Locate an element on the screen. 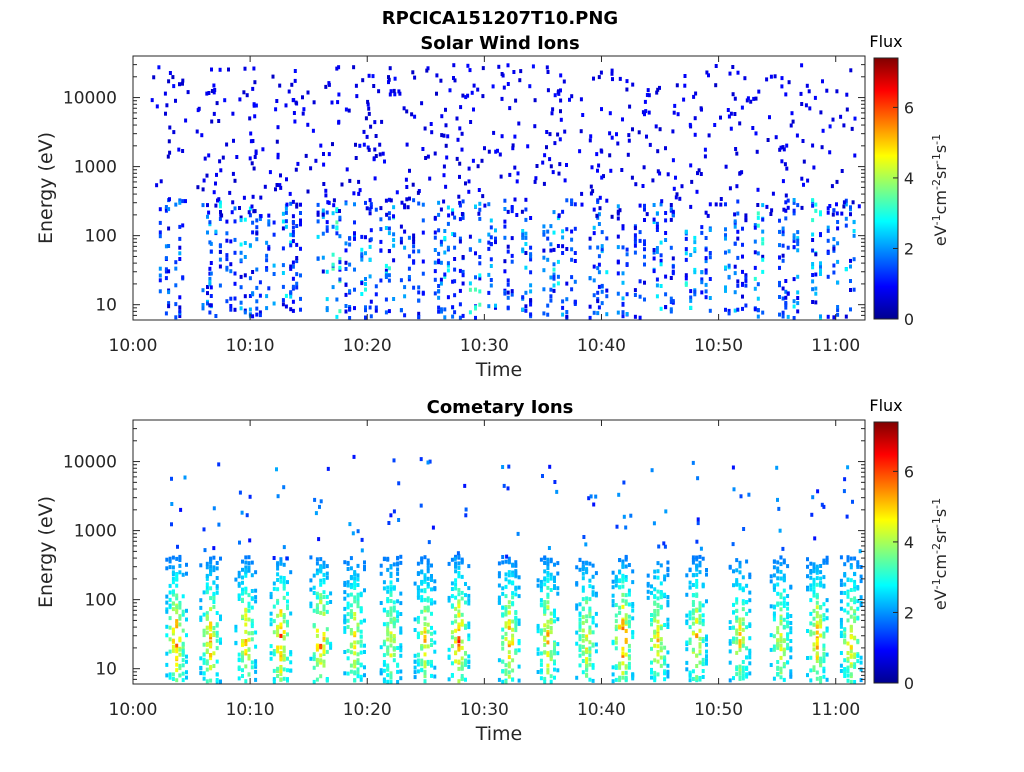  y-tick-label: 10 is located at coordinates (106, 670).